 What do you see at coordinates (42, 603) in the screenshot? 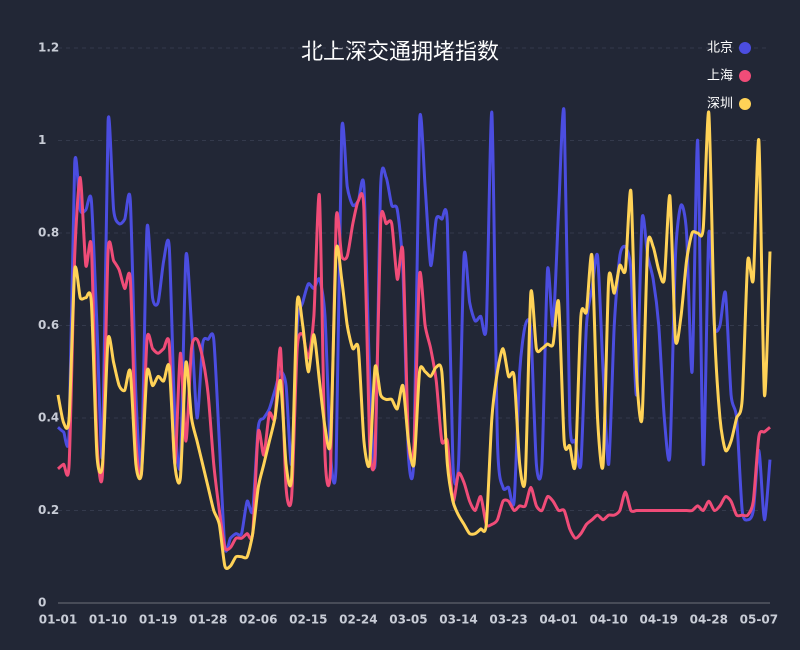
I see `y-tick-label: 0` at bounding box center [42, 603].